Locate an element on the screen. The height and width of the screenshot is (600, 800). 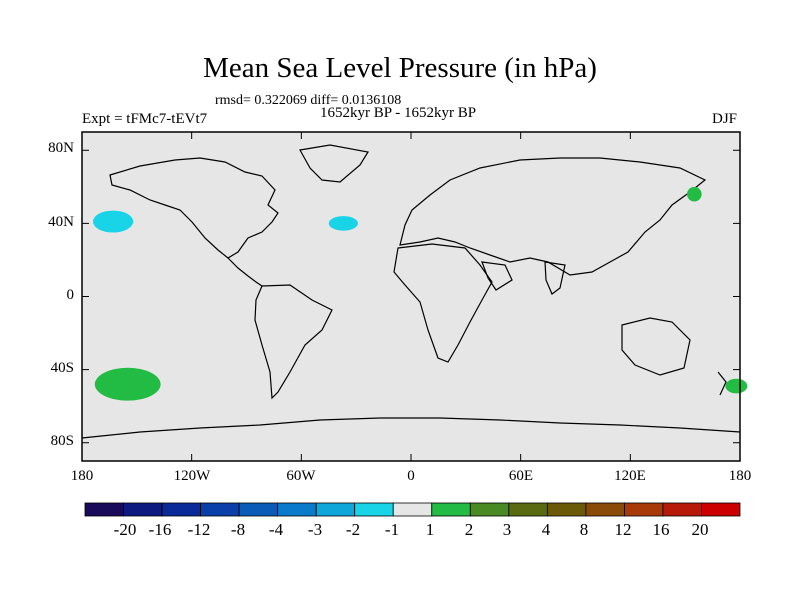
lon-label-180e: 180 is located at coordinates (740, 476).